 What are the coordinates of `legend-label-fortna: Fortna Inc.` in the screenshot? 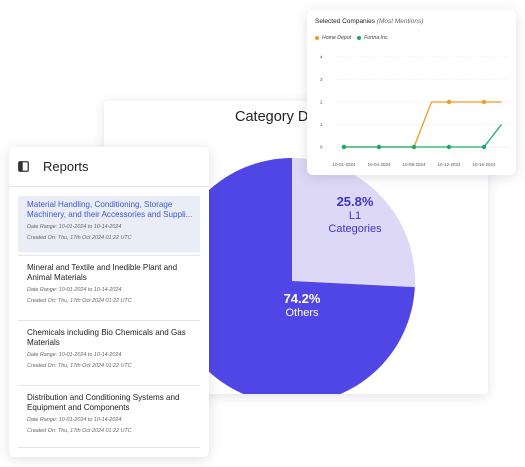 It's located at (376, 38).